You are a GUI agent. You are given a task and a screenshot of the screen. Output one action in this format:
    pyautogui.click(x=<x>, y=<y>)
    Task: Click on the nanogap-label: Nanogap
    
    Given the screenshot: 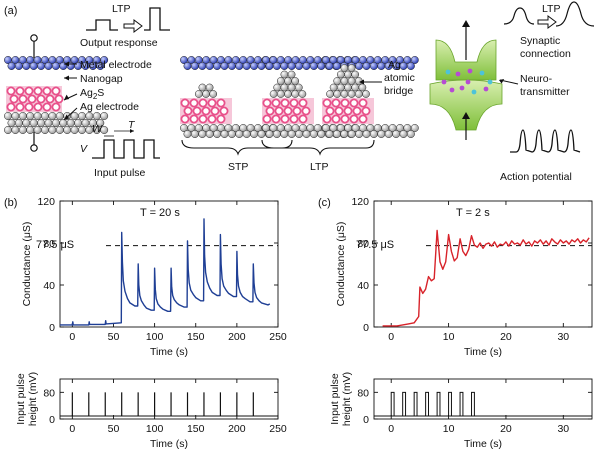 What is the action you would take?
    pyautogui.click(x=101, y=79)
    